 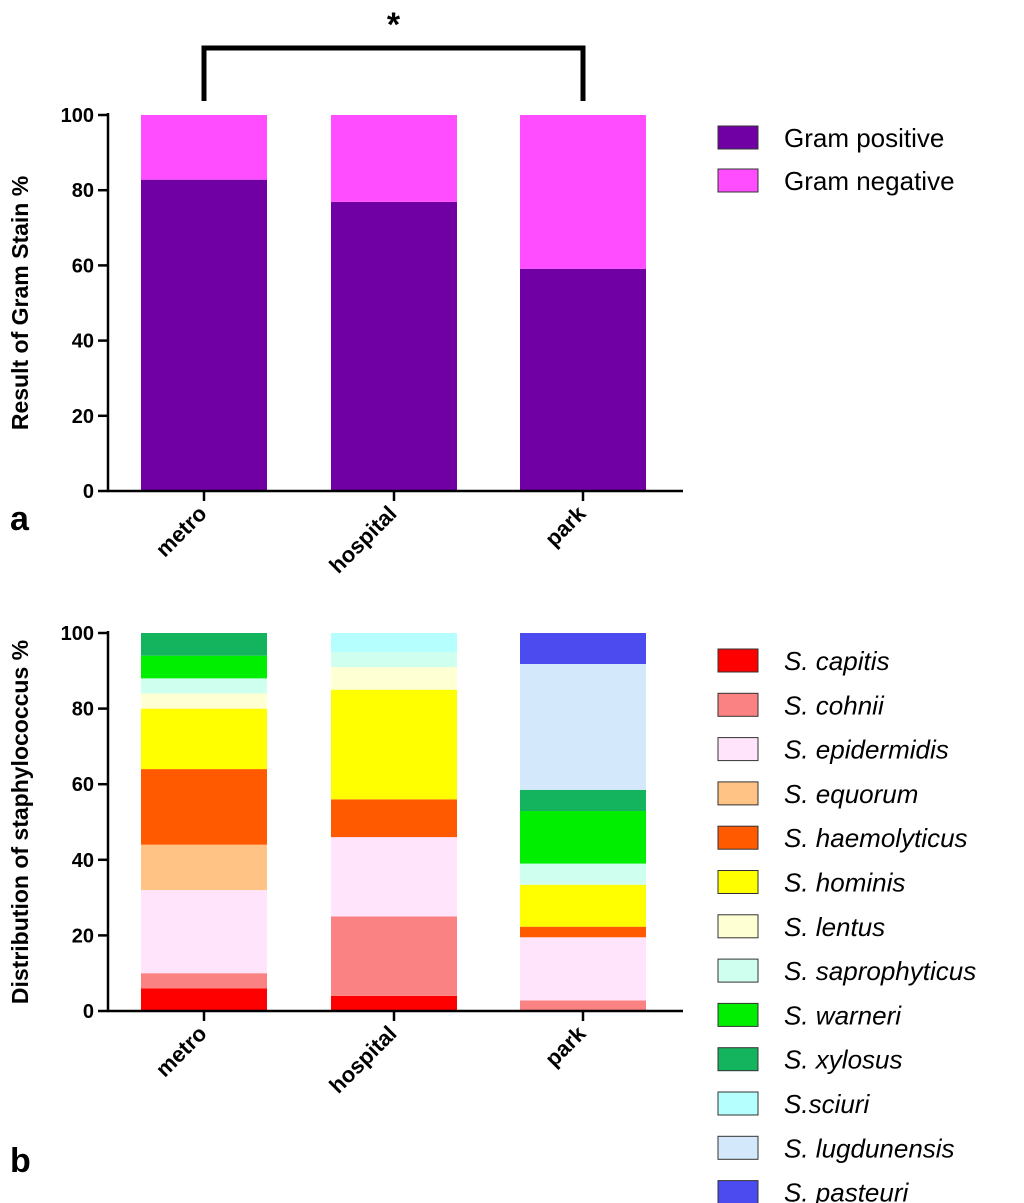 What do you see at coordinates (394, 1003) in the screenshot?
I see `bar-hospital-s-capitis` at bounding box center [394, 1003].